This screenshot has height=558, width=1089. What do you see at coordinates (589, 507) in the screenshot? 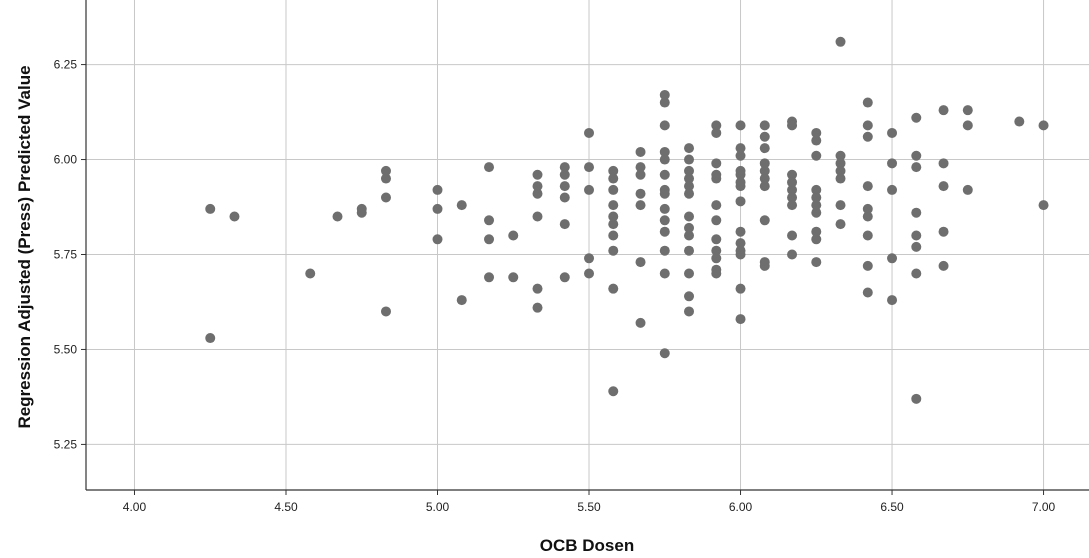
I see `x-tick-label: 5.50` at bounding box center [589, 507].